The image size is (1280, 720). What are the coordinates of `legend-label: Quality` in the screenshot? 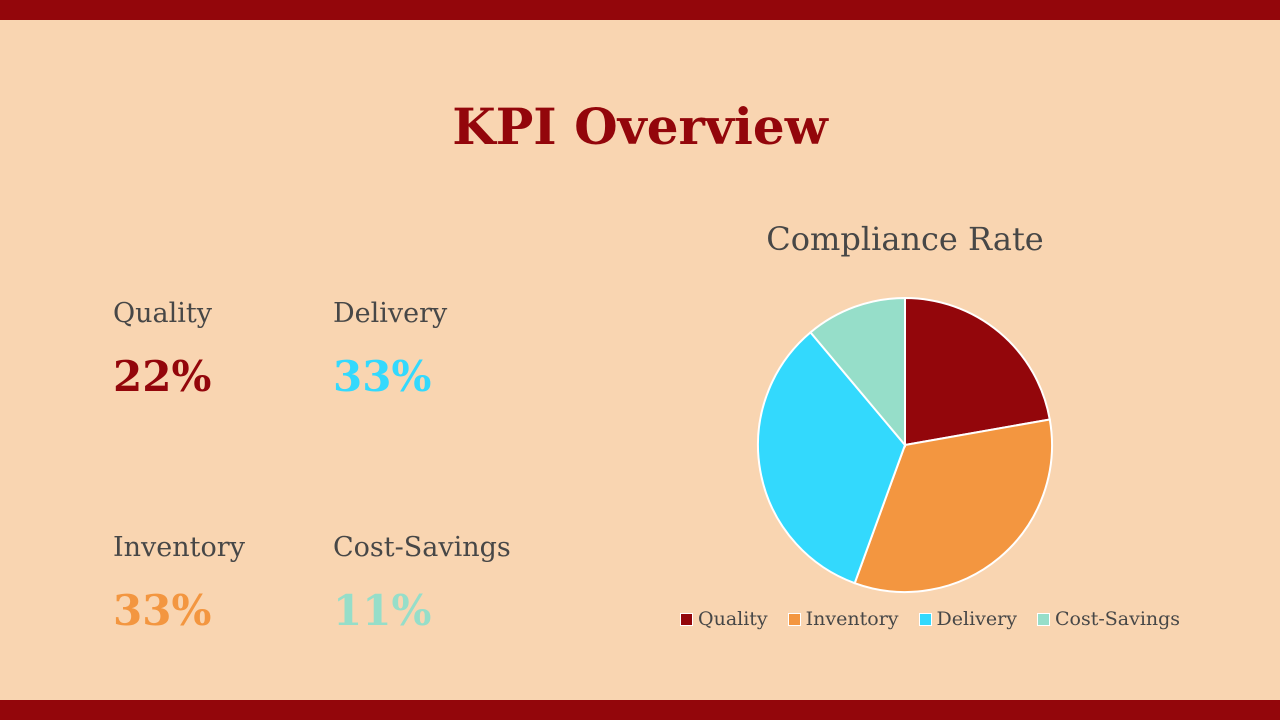 It's located at (733, 619).